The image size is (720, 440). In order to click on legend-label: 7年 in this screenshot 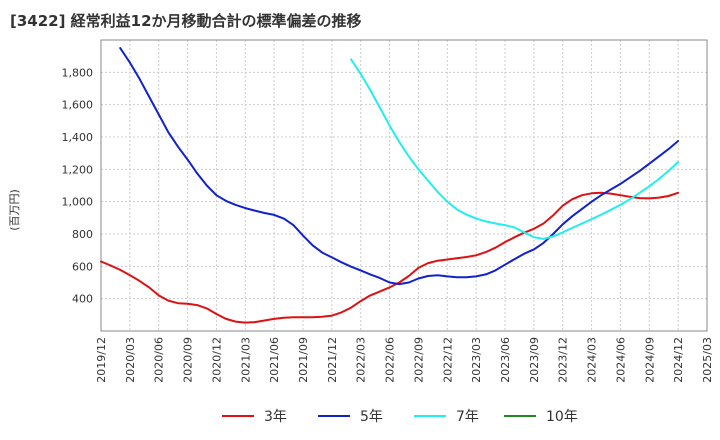, I will do `click(467, 417)`.